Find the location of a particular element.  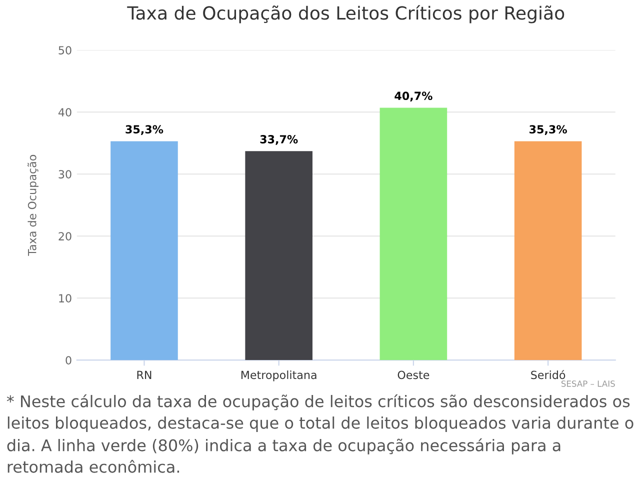

y-tick-label: 10 is located at coordinates (65, 298).